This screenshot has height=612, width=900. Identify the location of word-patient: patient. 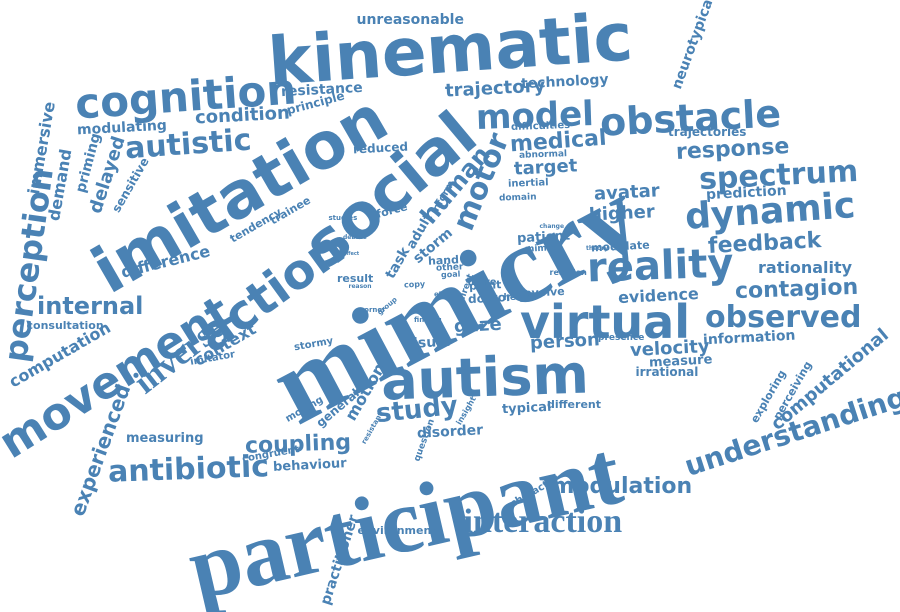
(543, 237).